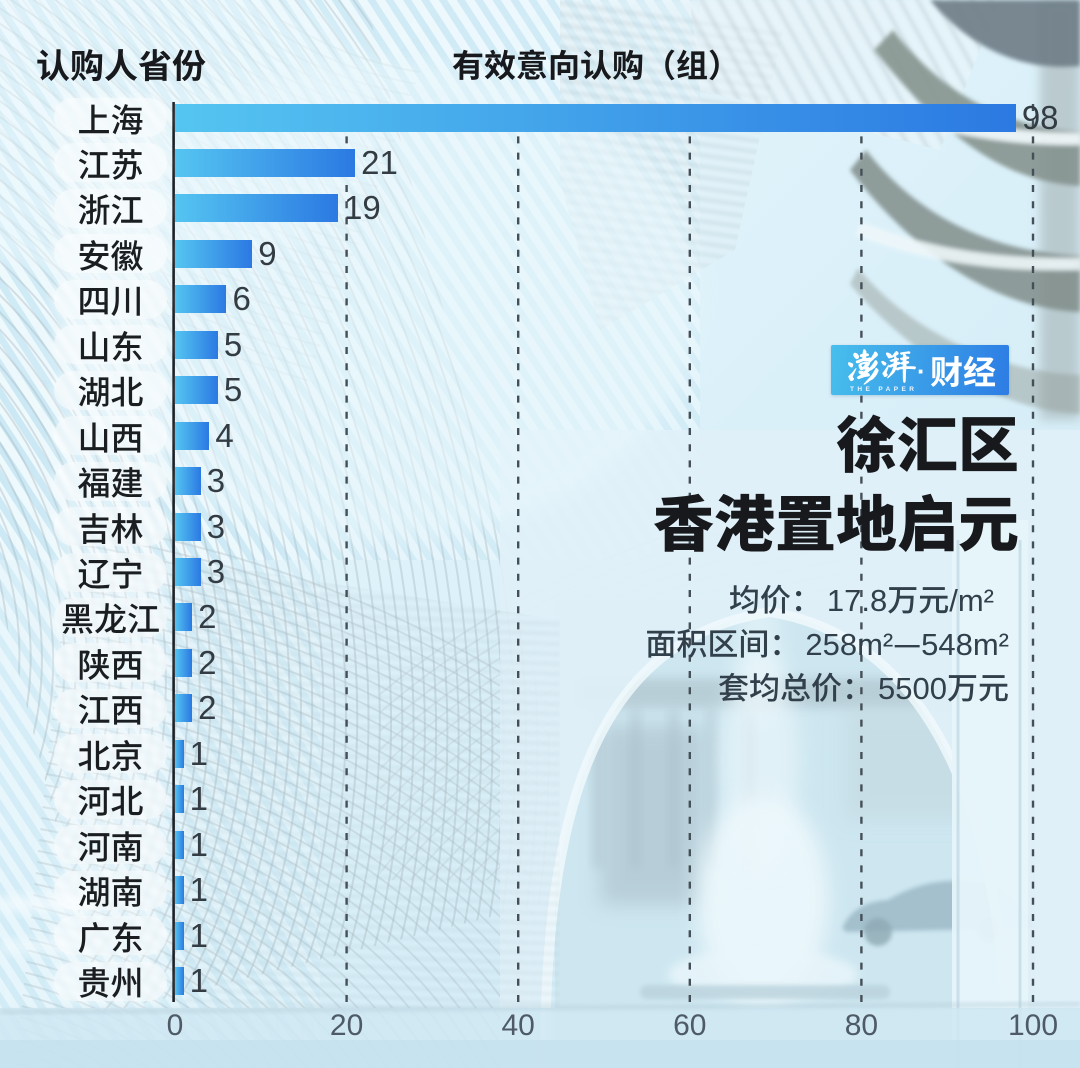 The height and width of the screenshot is (1068, 1080). I want to click on stat-line: 套均总价： 5500万元, so click(769, 686).